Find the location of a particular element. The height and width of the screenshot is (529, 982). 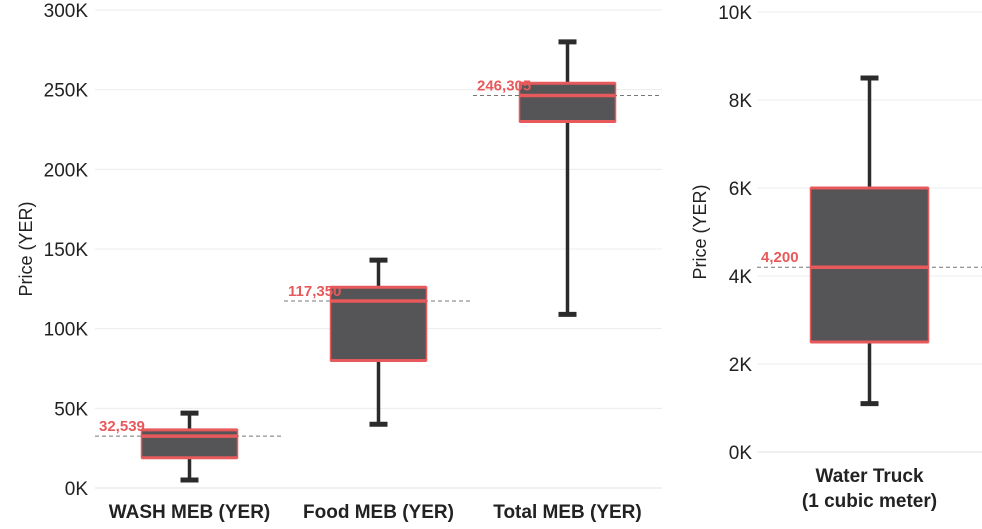

category-label: Food MEB (YER) is located at coordinates (378, 512).